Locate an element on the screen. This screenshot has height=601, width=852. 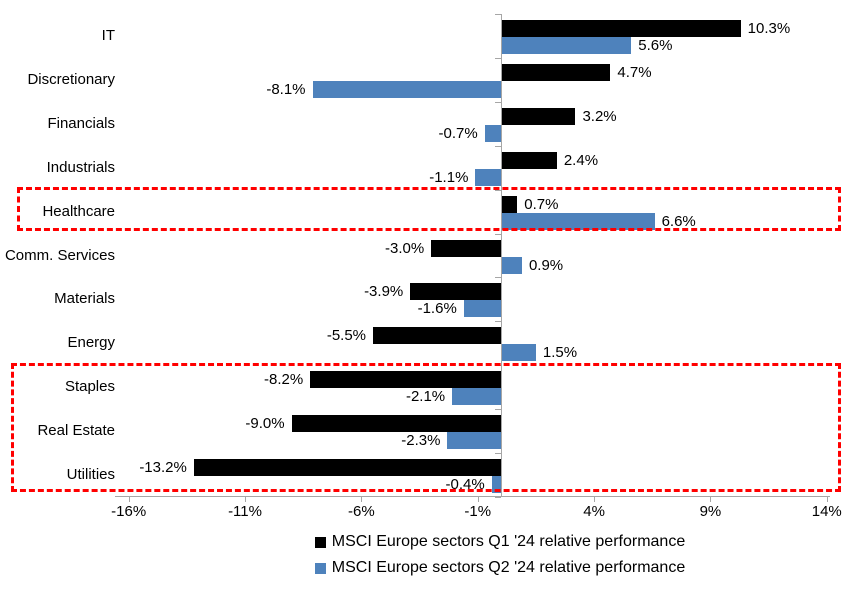
category-label-financials: Financials is located at coordinates (81, 123).